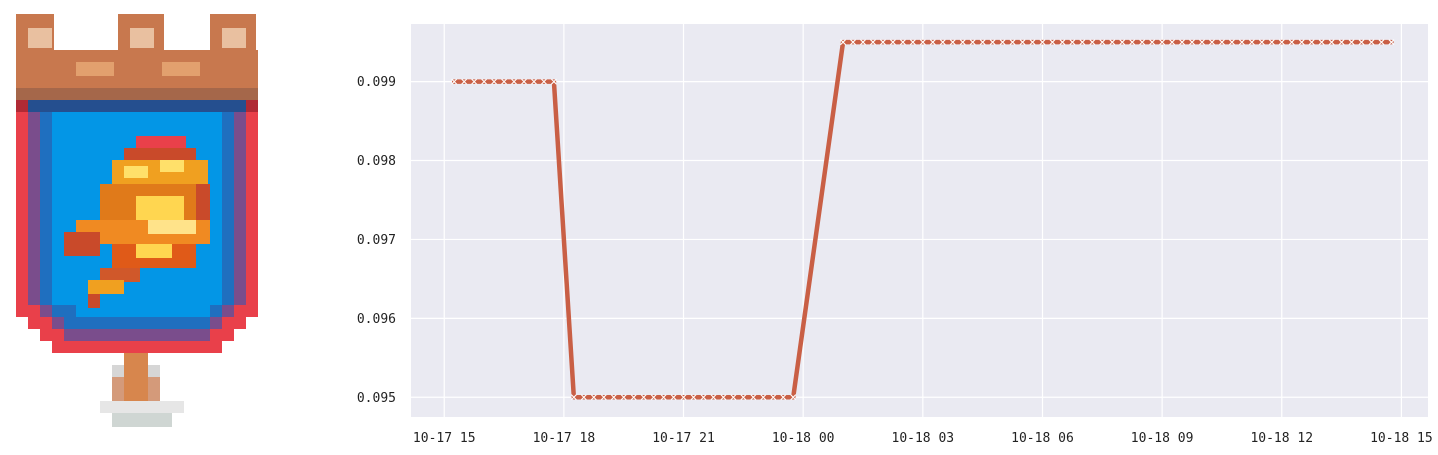  What do you see at coordinates (1401, 438) in the screenshot?
I see `x-tick-label: 10-18 15` at bounding box center [1401, 438].